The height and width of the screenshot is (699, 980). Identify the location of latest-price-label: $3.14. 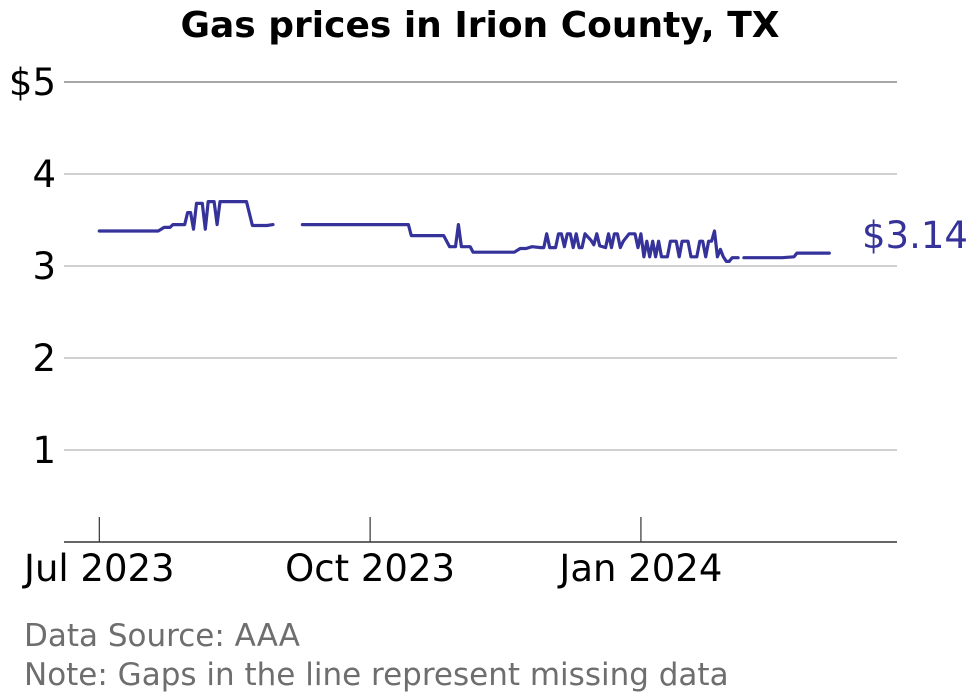
(915, 235).